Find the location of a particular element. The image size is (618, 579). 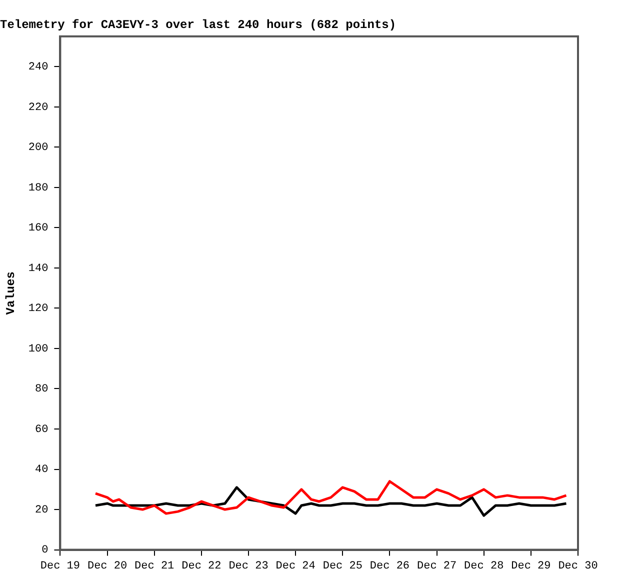

y-tick-label: 120 is located at coordinates (38, 309).